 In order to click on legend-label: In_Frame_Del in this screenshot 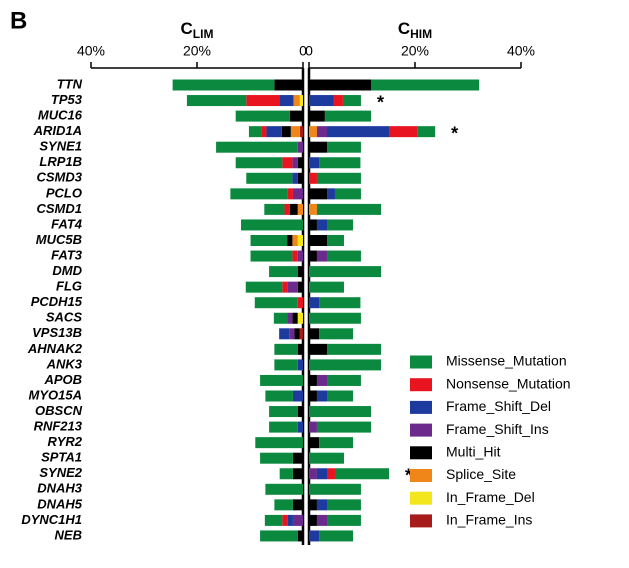, I will do `click(490, 497)`.